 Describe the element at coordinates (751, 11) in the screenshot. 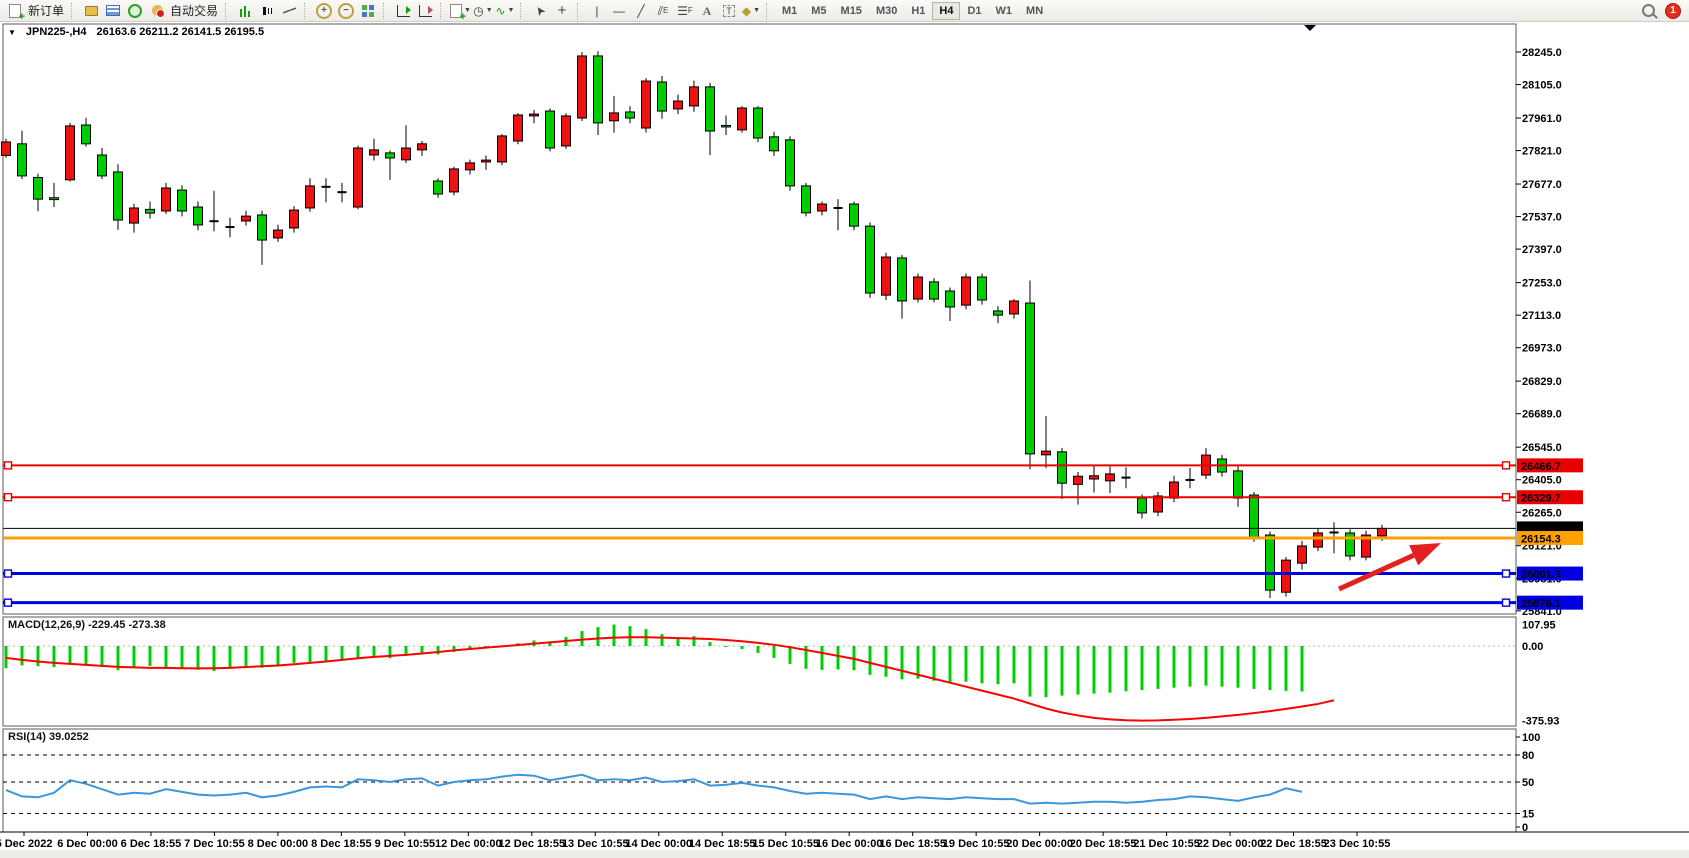

I see `arrows-button: ◆ ▼` at that location.